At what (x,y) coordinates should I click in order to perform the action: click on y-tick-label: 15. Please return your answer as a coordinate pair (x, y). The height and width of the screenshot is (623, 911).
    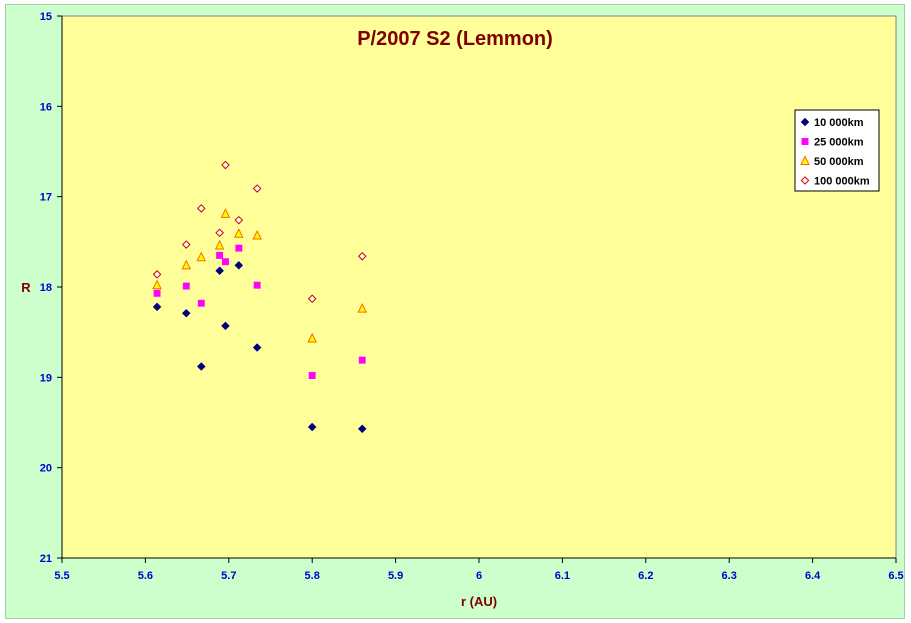
    Looking at the image, I should click on (46, 17).